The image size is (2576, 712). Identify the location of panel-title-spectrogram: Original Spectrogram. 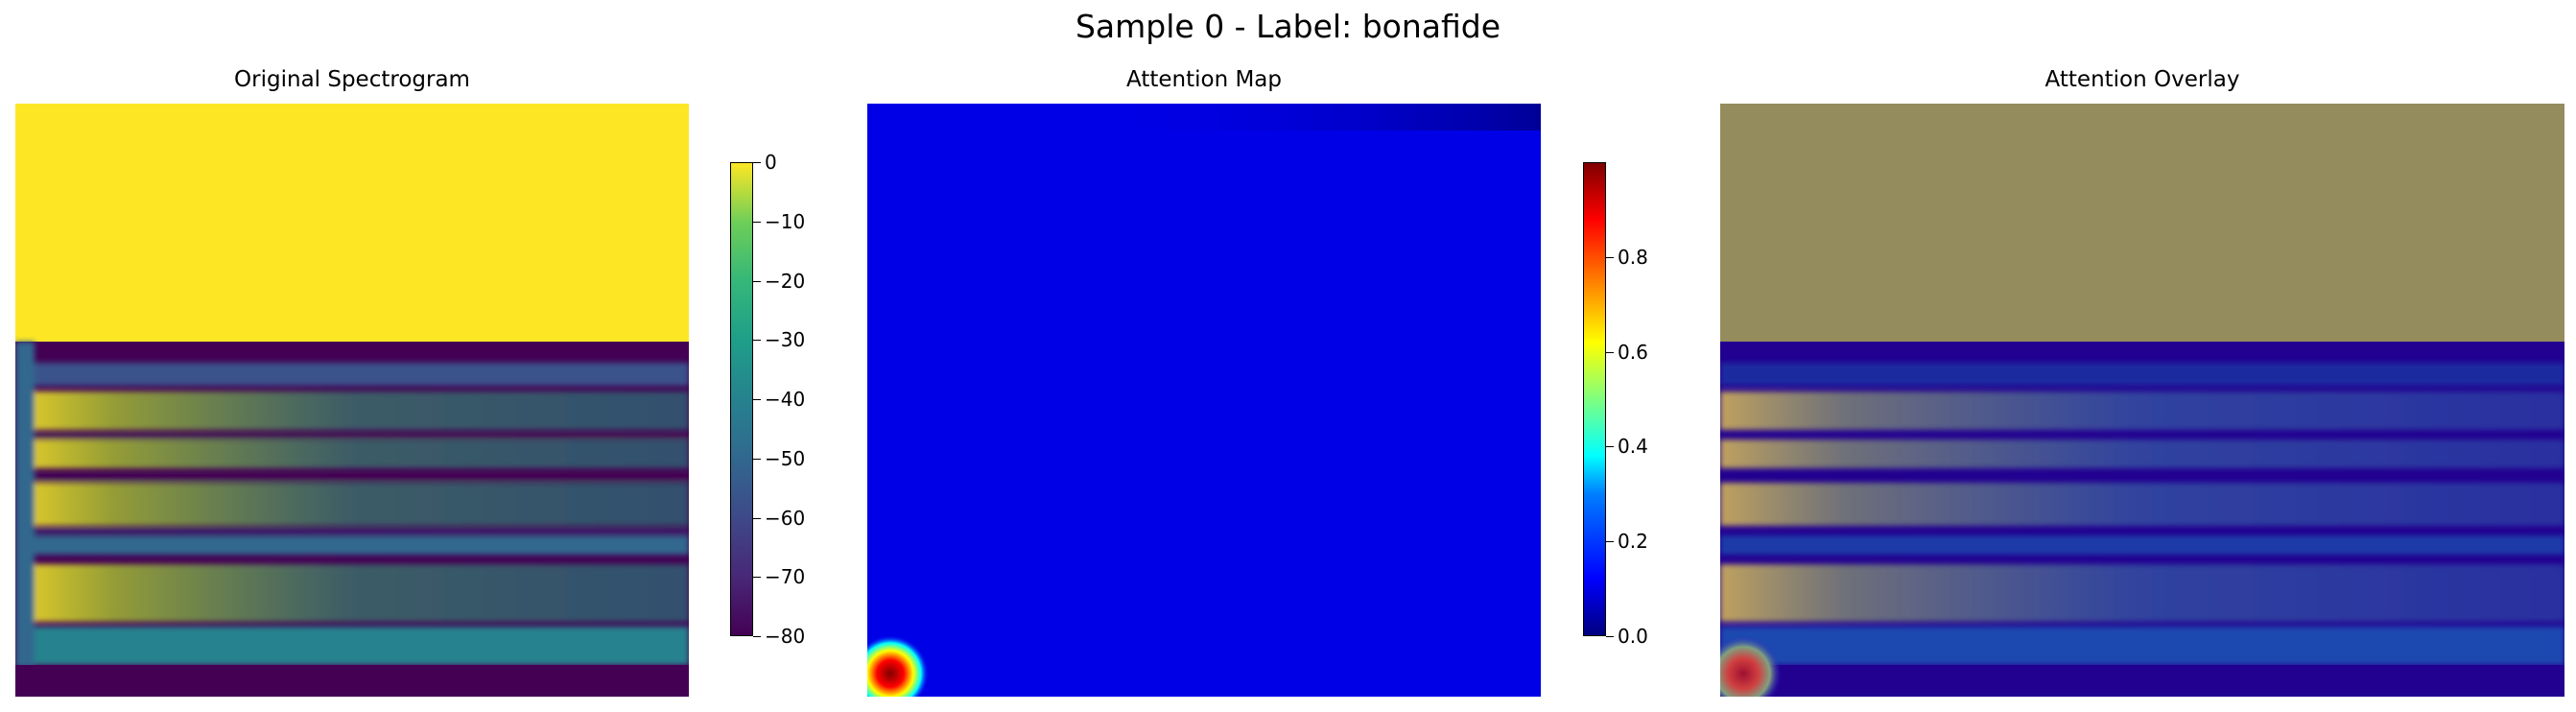
(352, 79).